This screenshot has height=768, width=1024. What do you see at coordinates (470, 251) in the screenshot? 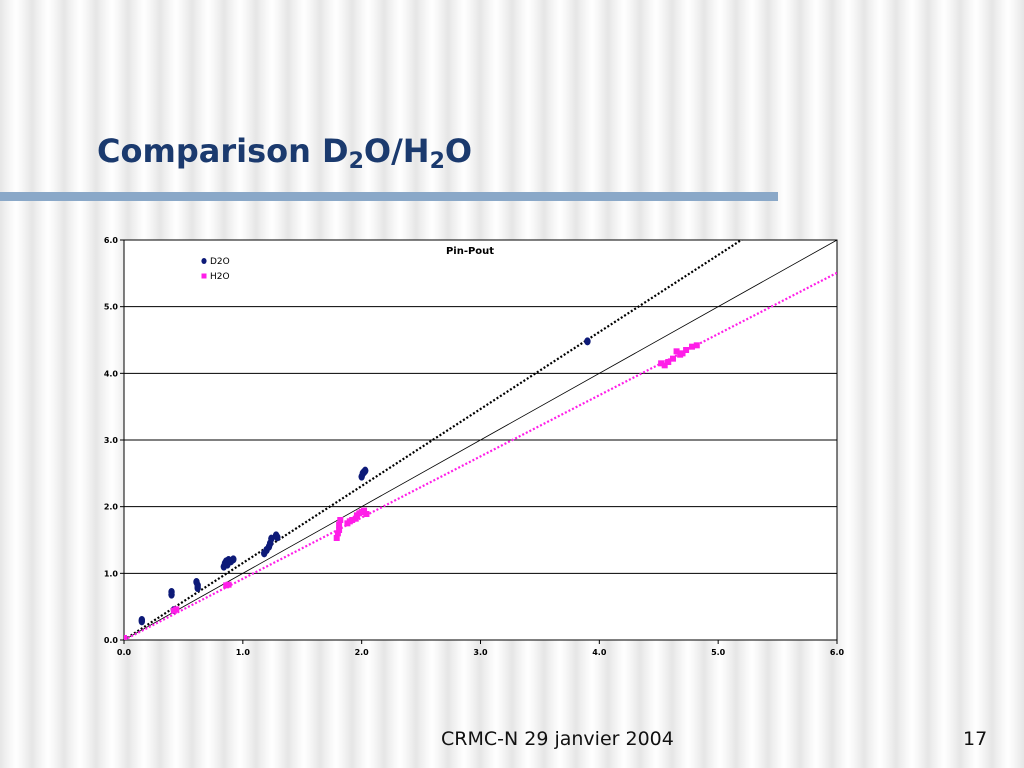
I see `chart-title: Pin-Pout` at bounding box center [470, 251].